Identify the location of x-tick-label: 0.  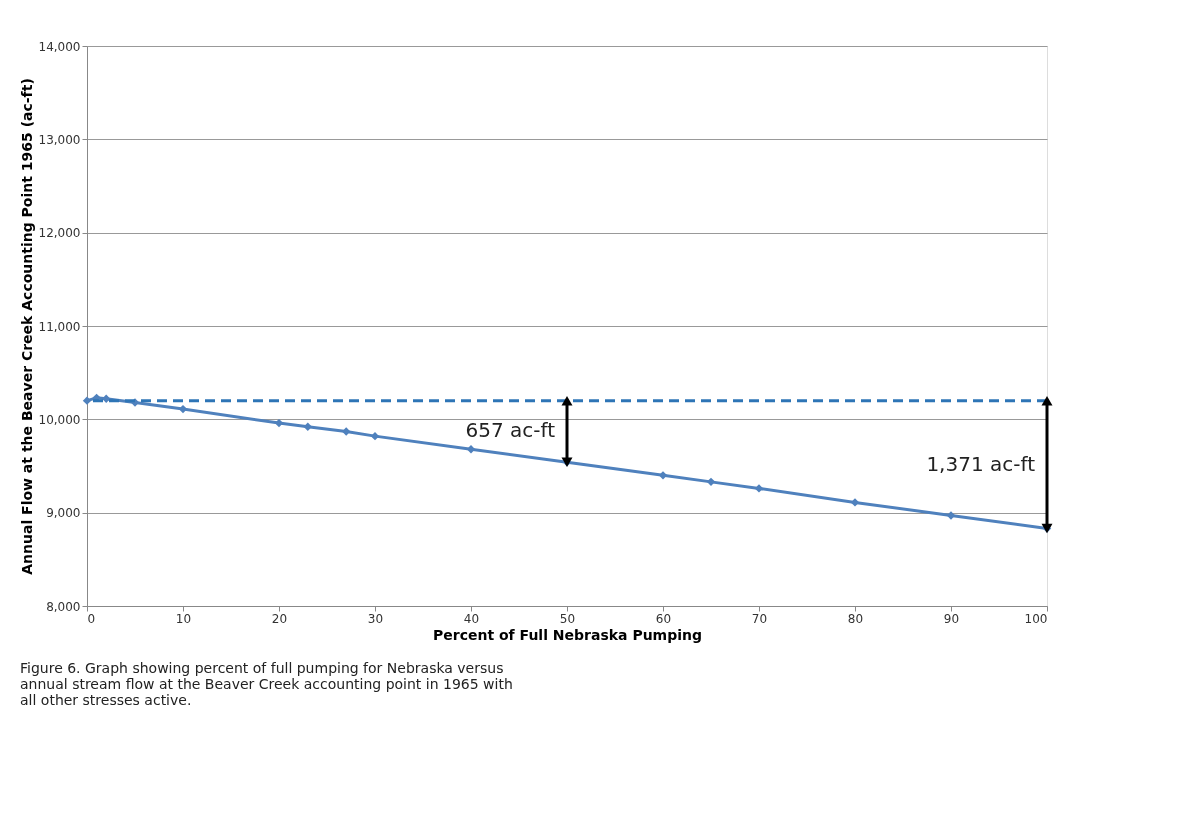
(91, 618).